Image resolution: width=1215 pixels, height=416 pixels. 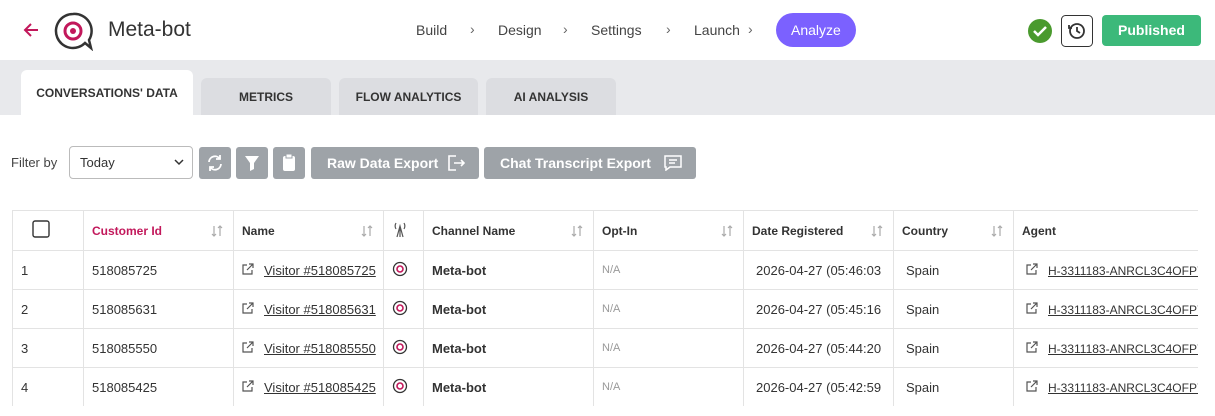 I want to click on step: Analyze, so click(x=816, y=30).